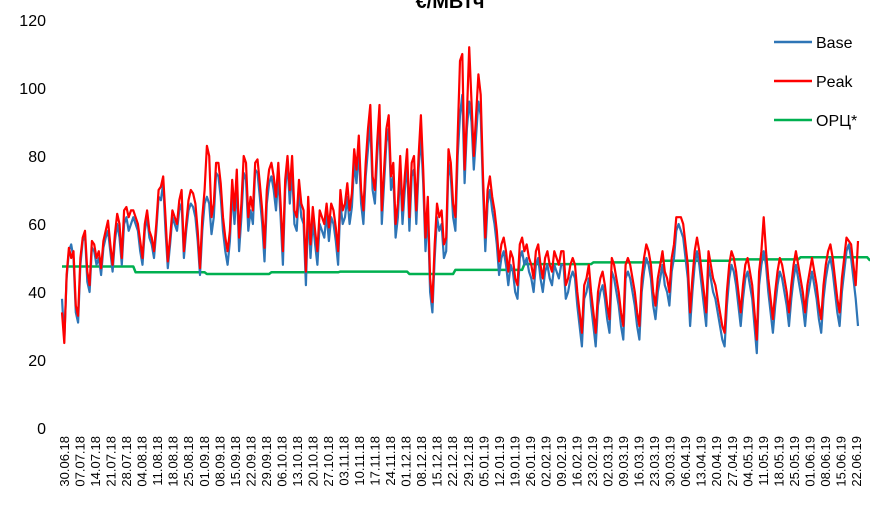 This screenshot has width=870, height=514. I want to click on x-tick-label: 23.02.19, so click(592, 461).